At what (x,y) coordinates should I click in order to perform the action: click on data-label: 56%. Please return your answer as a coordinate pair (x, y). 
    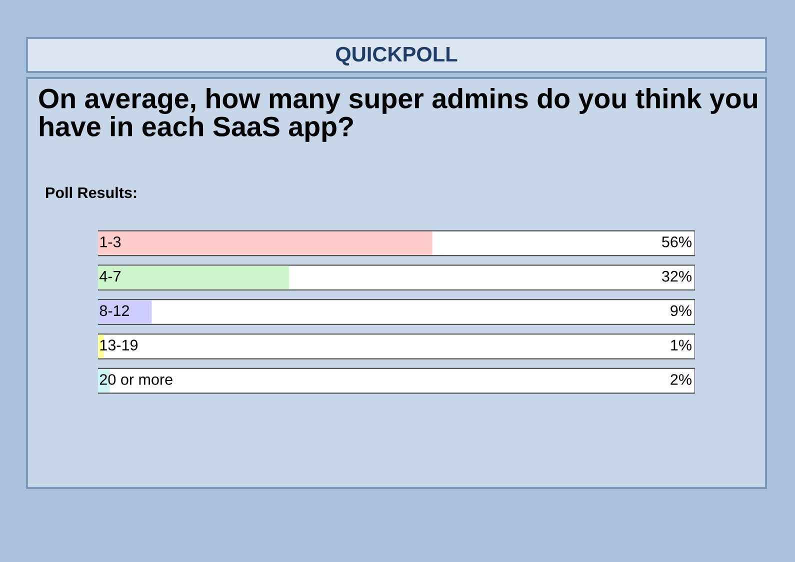
    Looking at the image, I should click on (677, 242).